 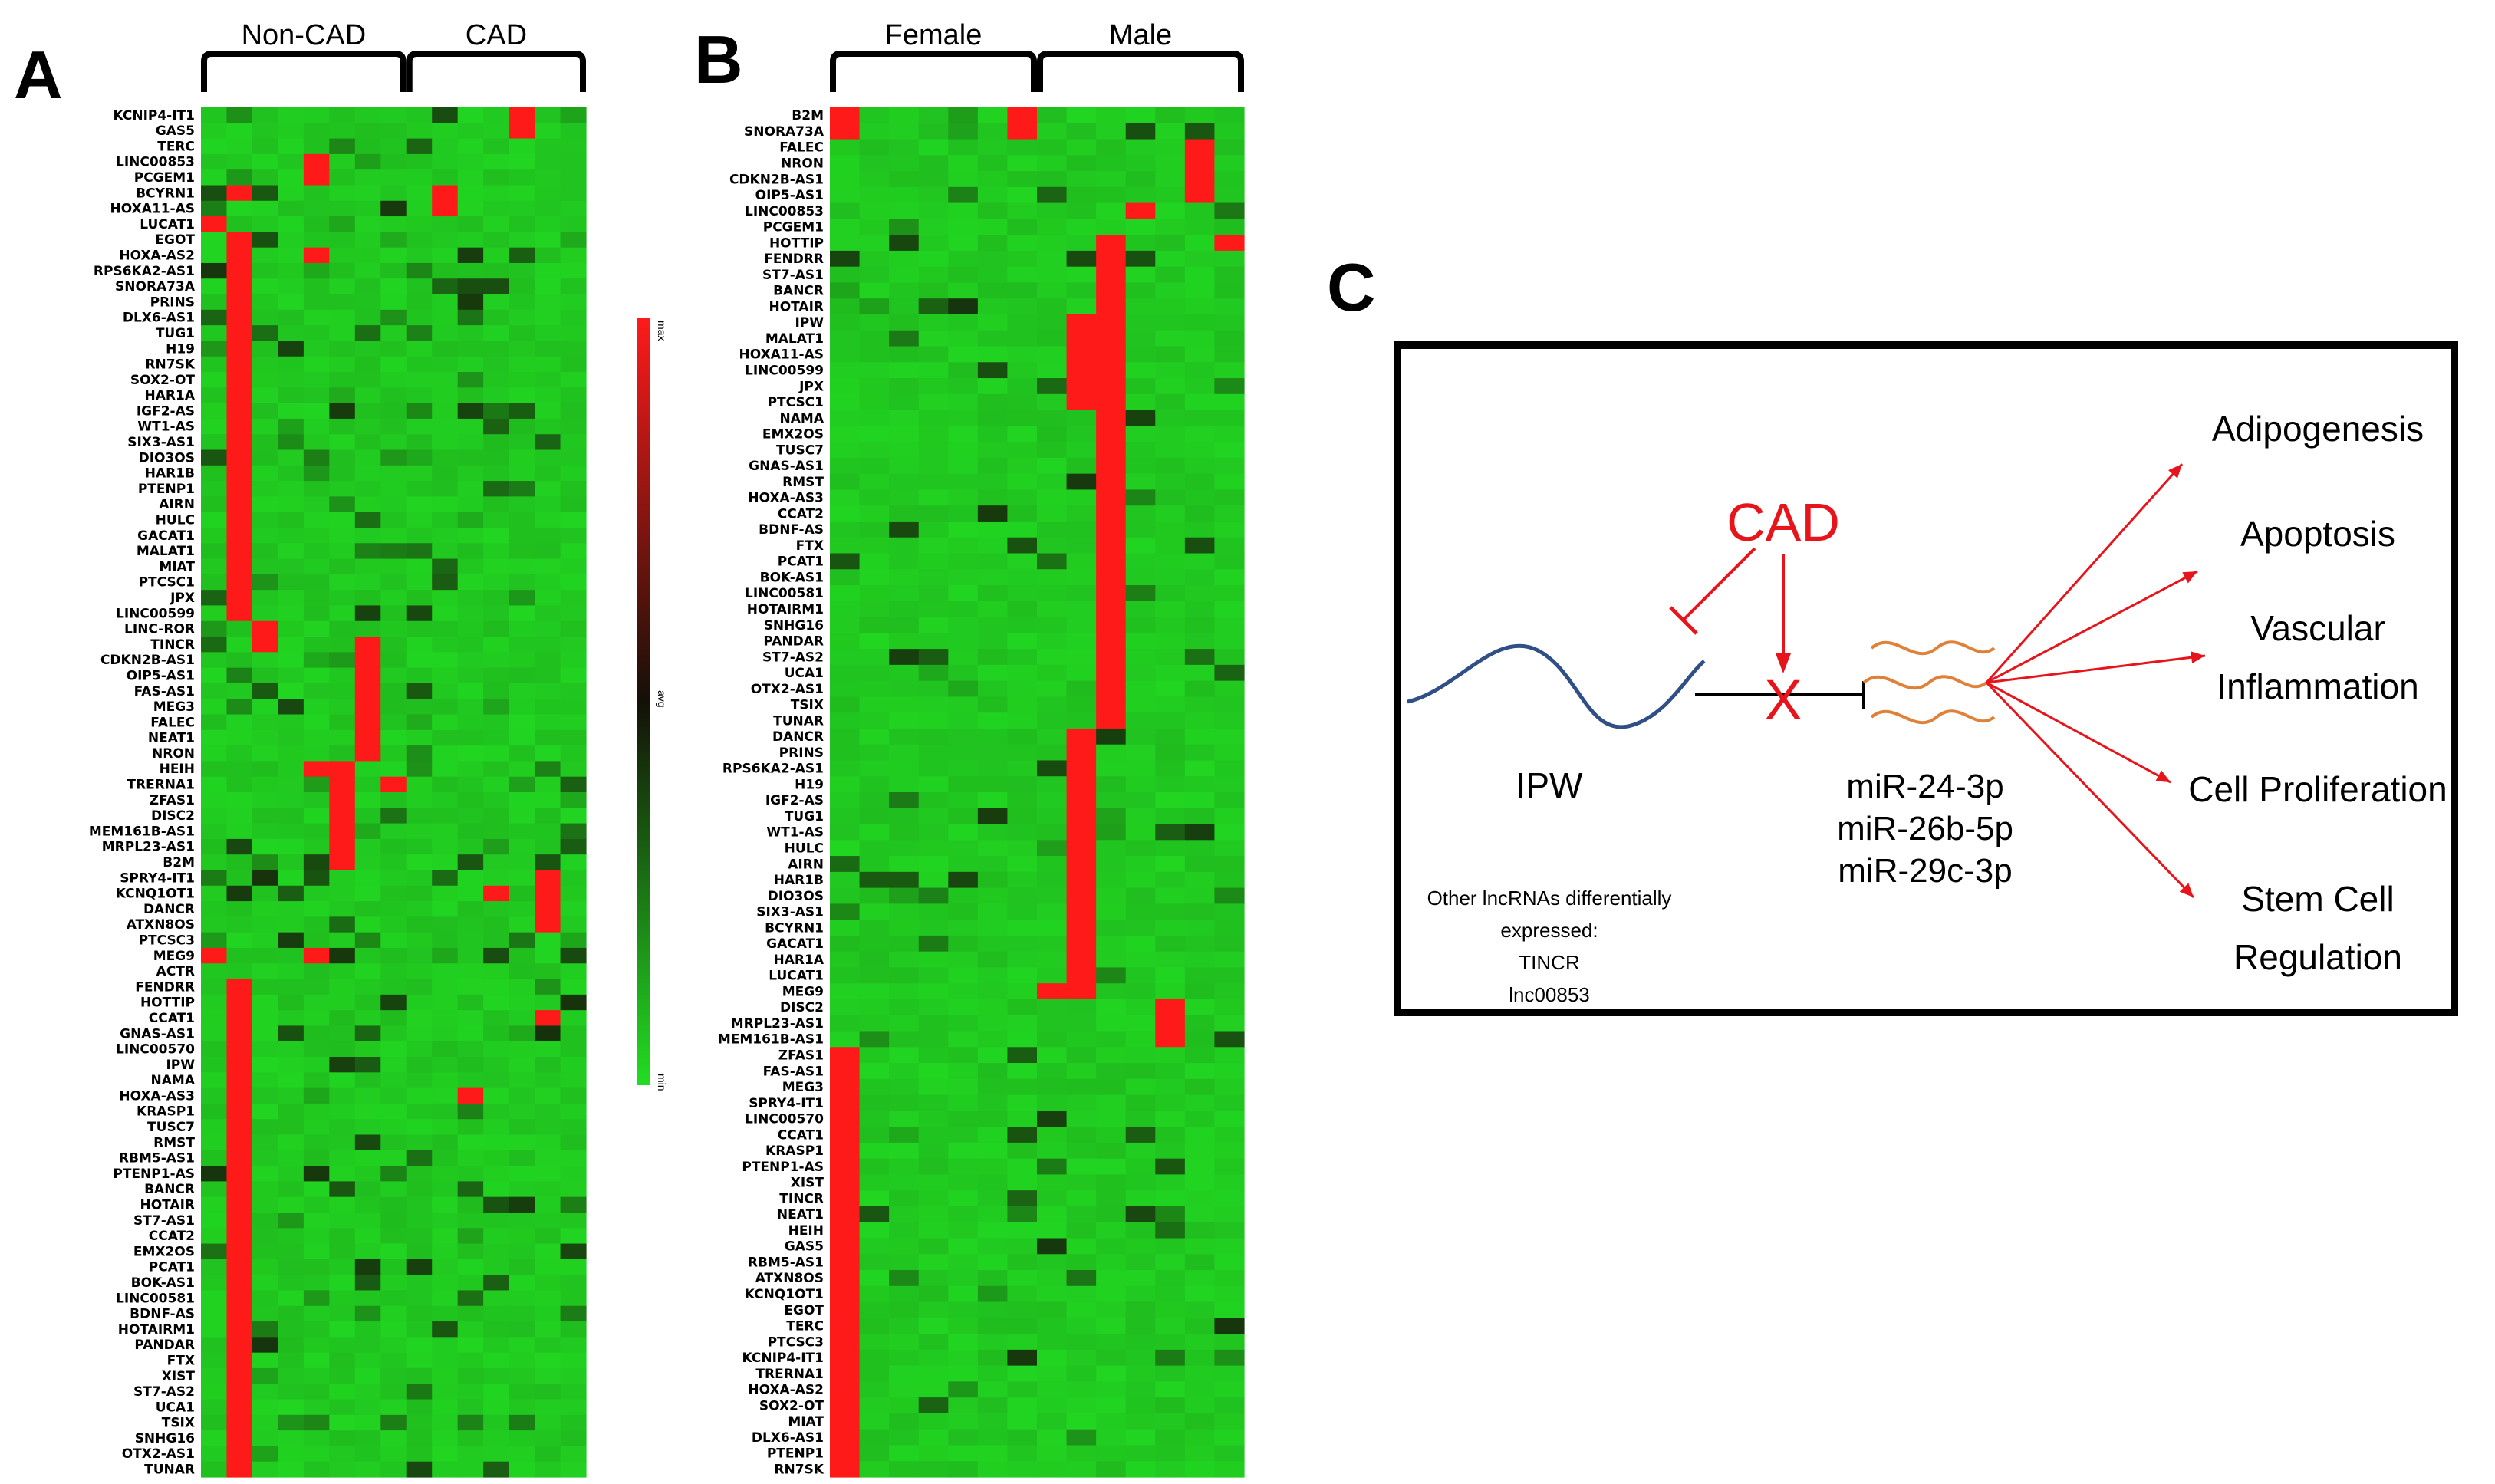 I want to click on heatB-gene-label: DANCR, so click(x=798, y=737).